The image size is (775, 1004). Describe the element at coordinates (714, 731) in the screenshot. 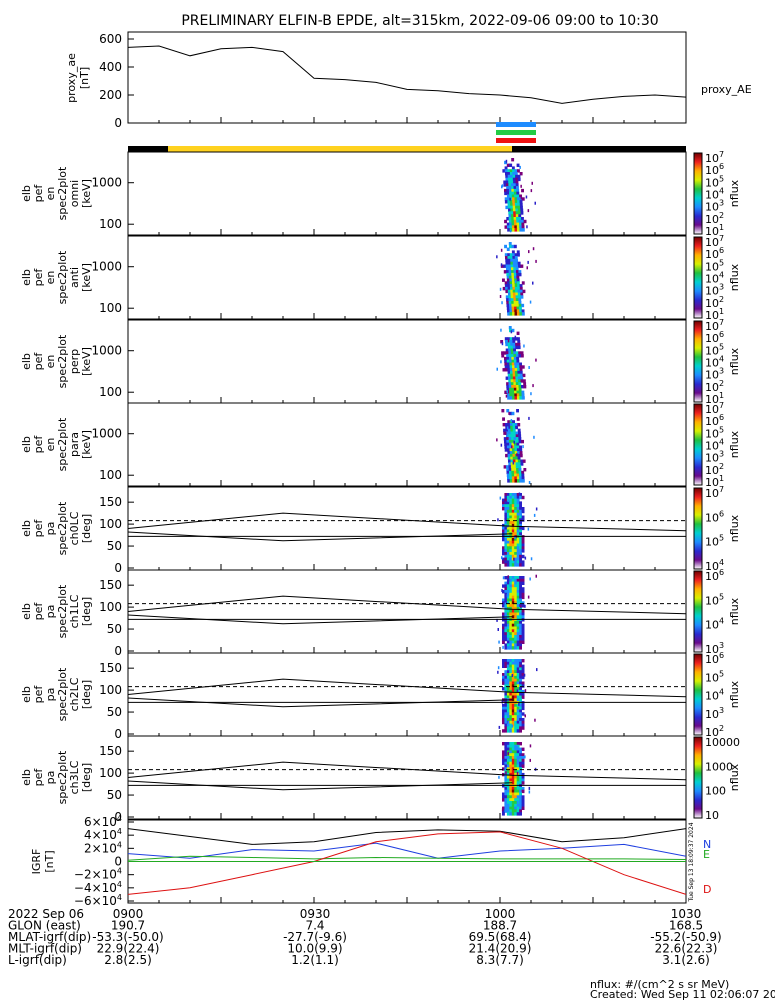

I see `colorbar-tick-label: 10²` at that location.